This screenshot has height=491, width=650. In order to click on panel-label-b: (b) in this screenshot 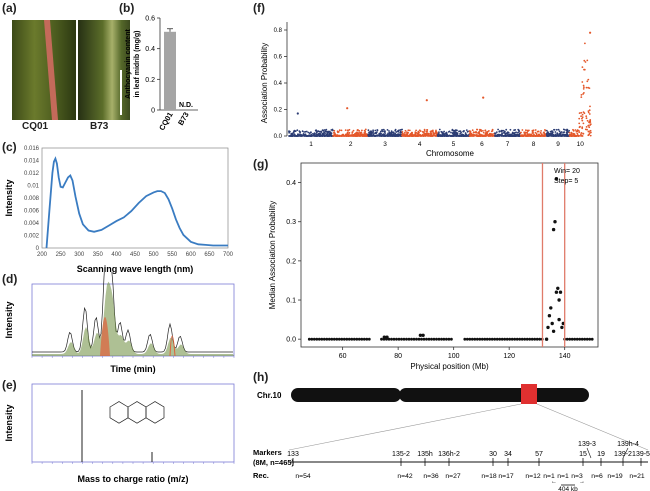, I will do `click(127, 8)`.